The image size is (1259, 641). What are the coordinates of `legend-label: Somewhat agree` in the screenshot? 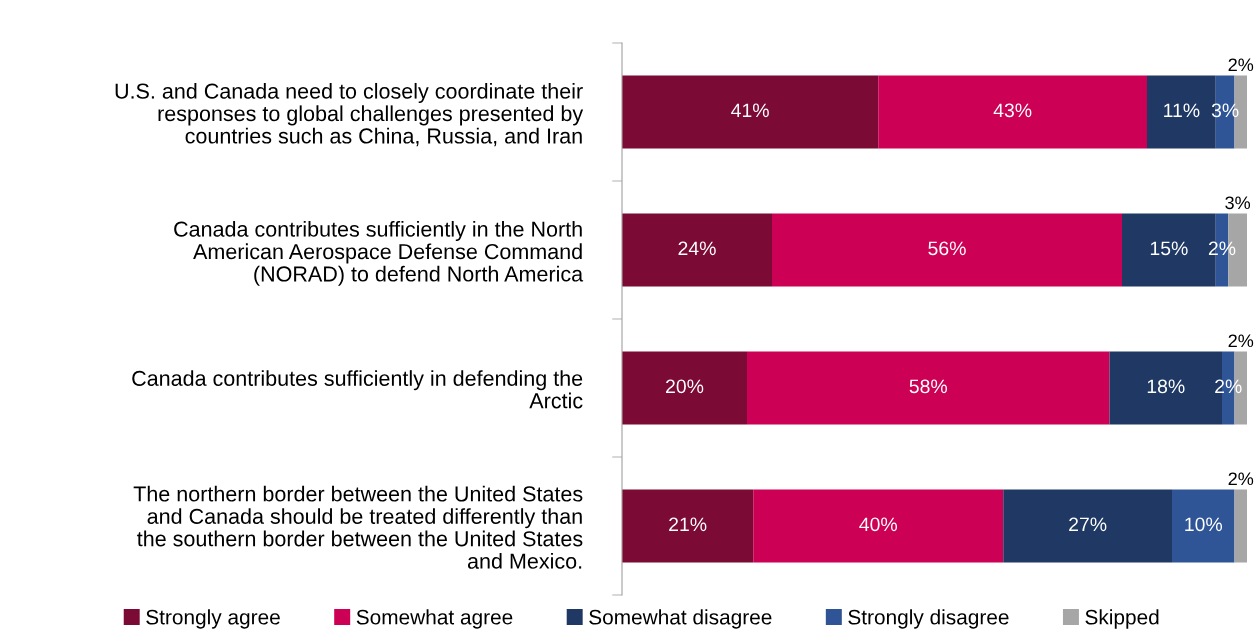 It's located at (434, 619).